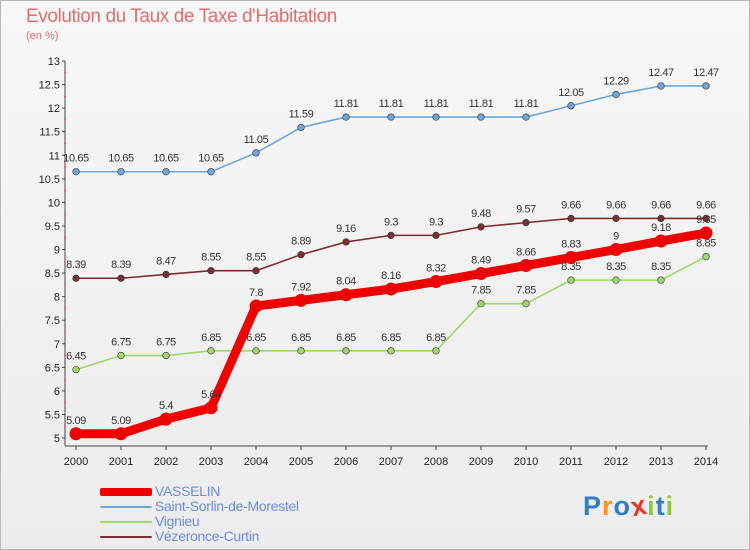  What do you see at coordinates (181, 16) in the screenshot?
I see `chart-title: Evolution du Taux de Taxe d'Habitation` at bounding box center [181, 16].